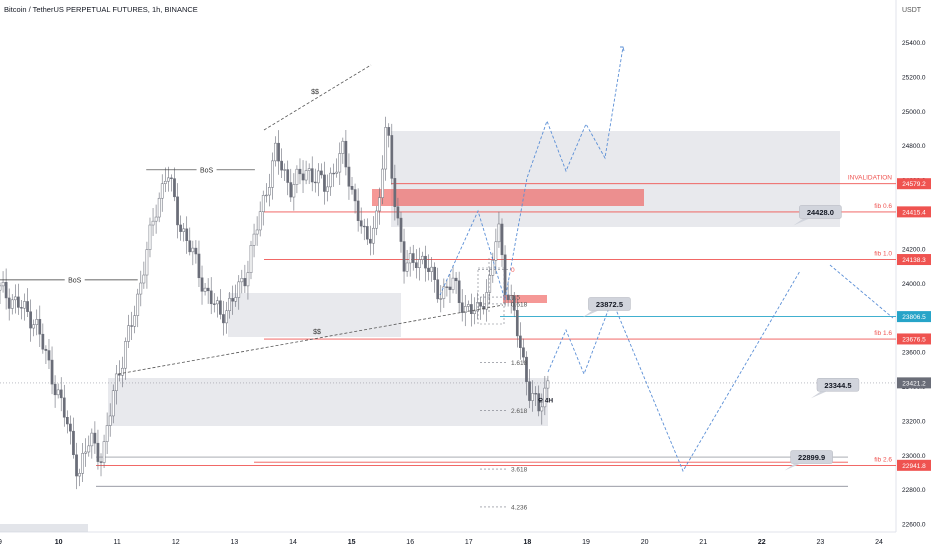 This screenshot has height=550, width=932. Describe the element at coordinates (1, 542) in the screenshot. I see `x-tick-label: 9` at that location.